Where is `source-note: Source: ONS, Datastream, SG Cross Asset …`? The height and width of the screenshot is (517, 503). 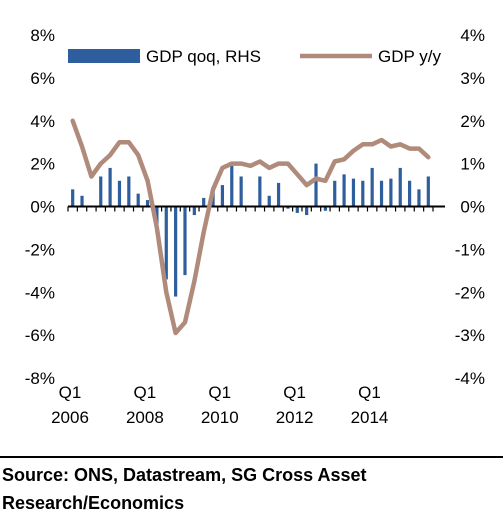
source-note: Source: ONS, Datastream, SG Cross Asset … is located at coordinates (184, 489).